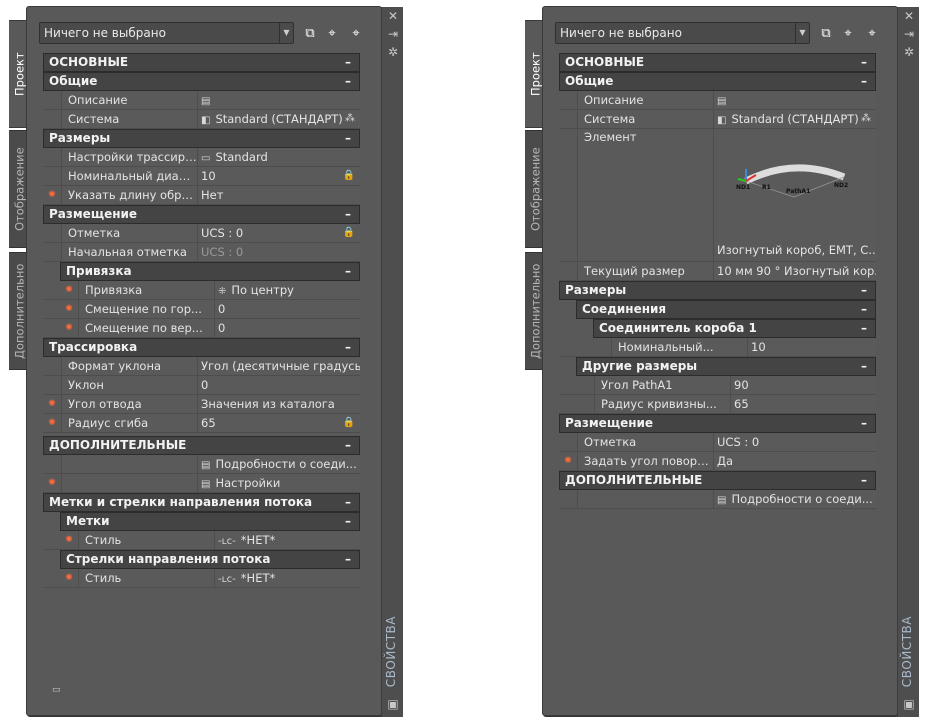  What do you see at coordinates (803, 404) in the screenshot?
I see `property-value: 65` at bounding box center [803, 404].